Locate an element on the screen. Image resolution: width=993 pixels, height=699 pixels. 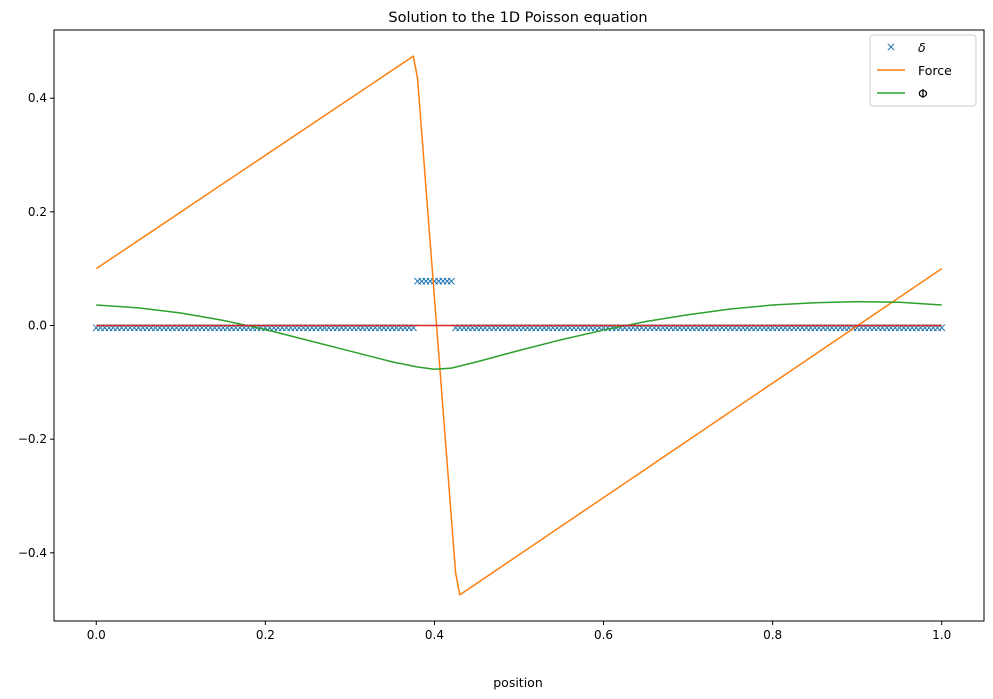
chart-title: Solution to the 1D Poisson equation is located at coordinates (517, 18).